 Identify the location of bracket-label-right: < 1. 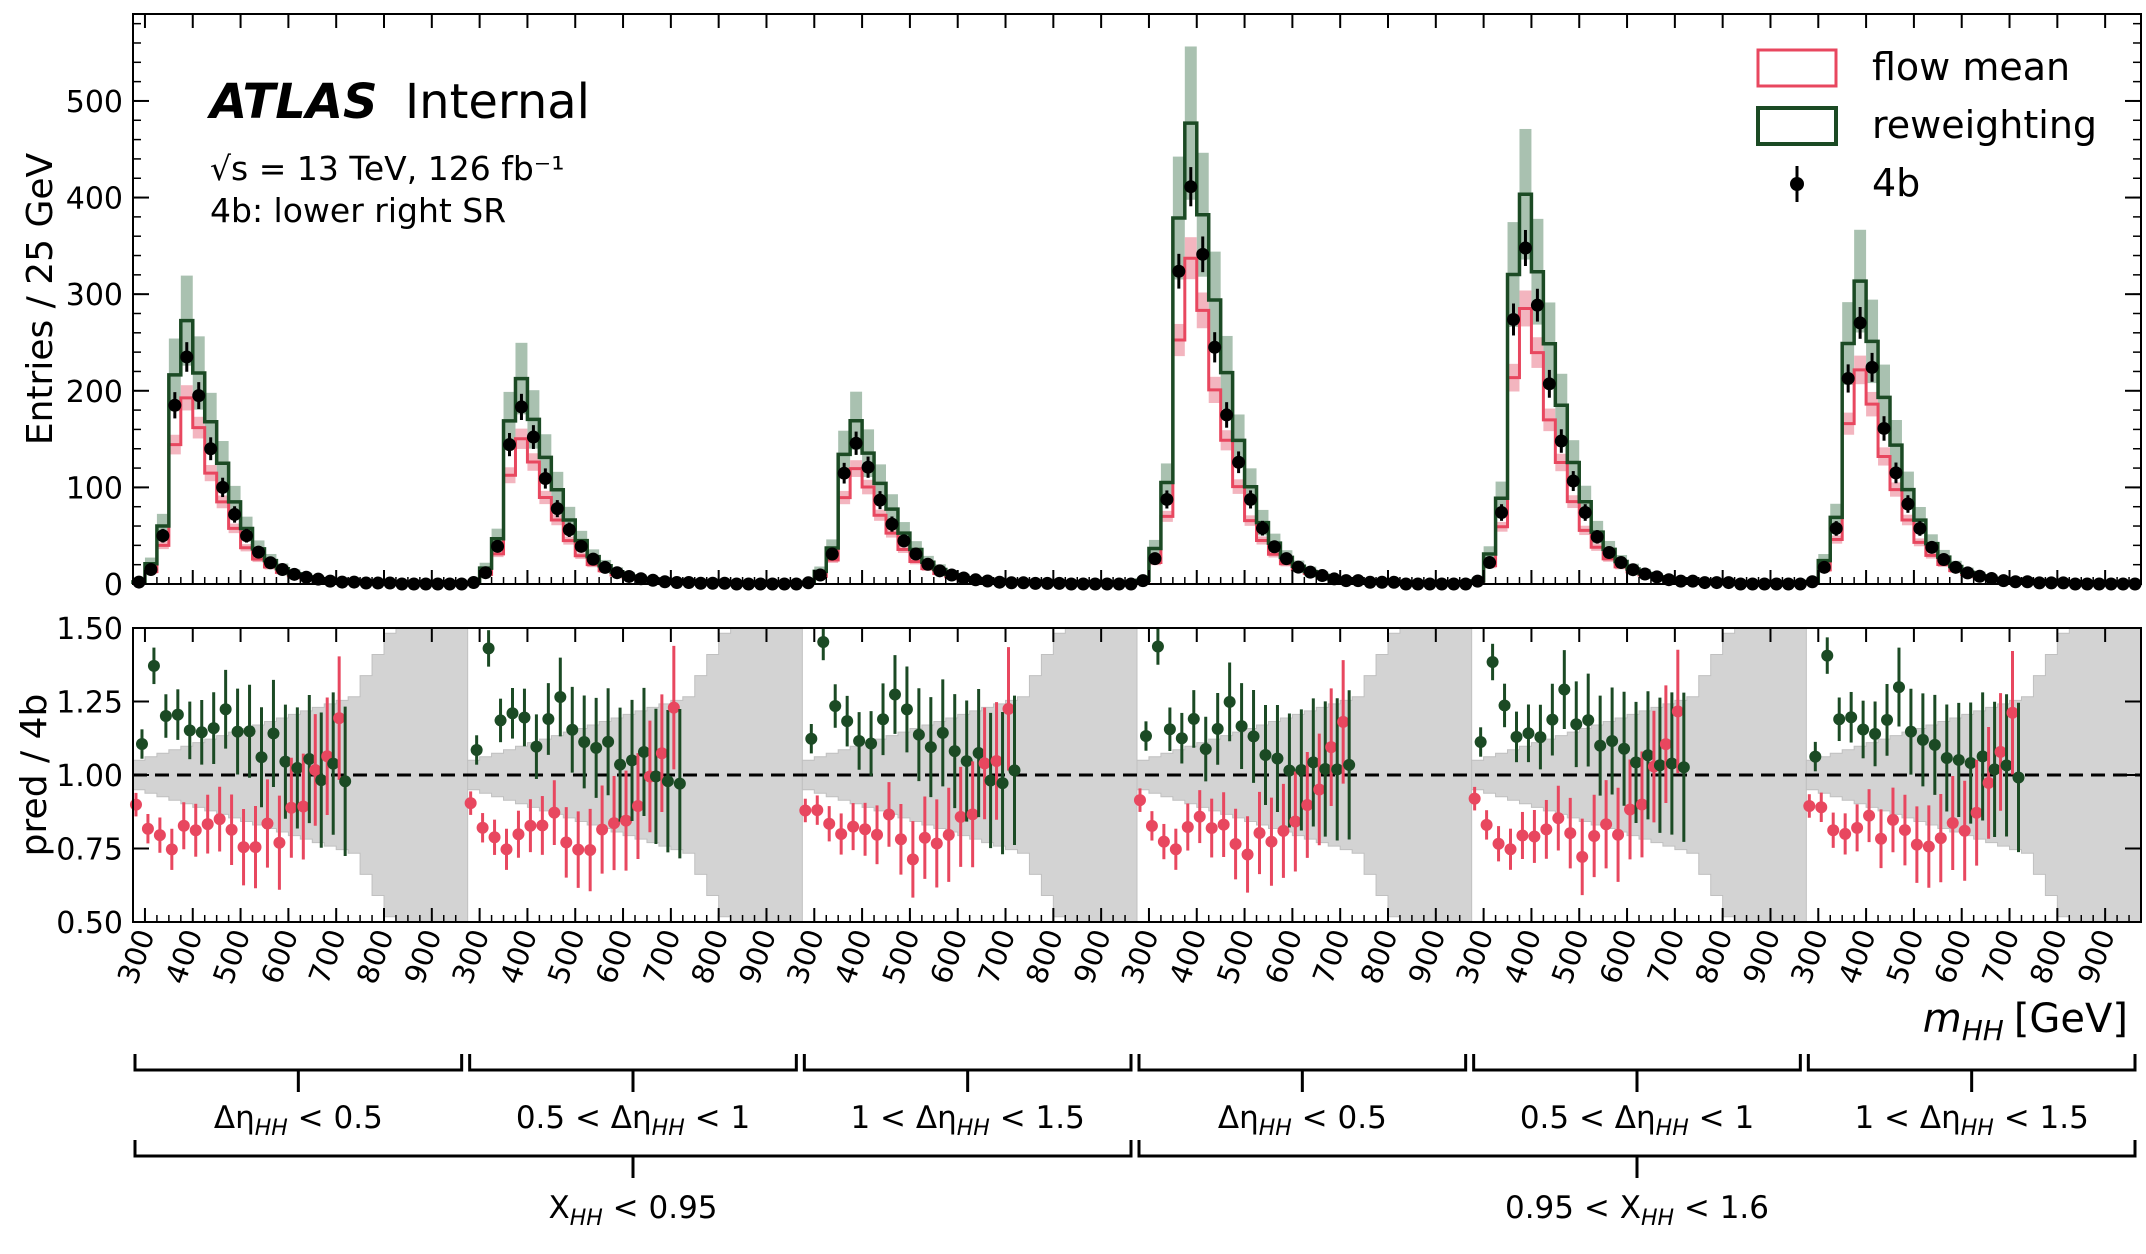
(1721, 1118).